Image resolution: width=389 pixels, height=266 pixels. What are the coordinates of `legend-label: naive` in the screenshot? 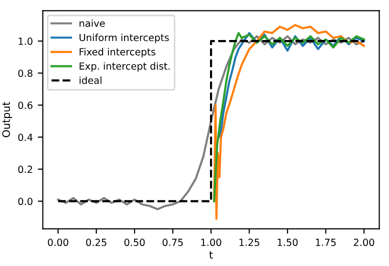 It's located at (92, 23).